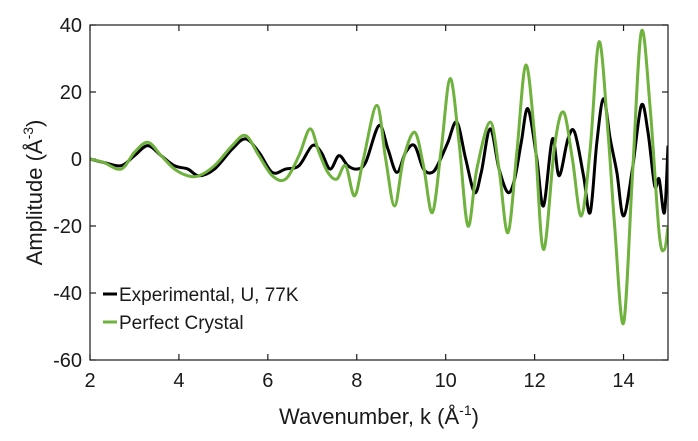  I want to click on y-tick-label: -20, so click(67, 227).